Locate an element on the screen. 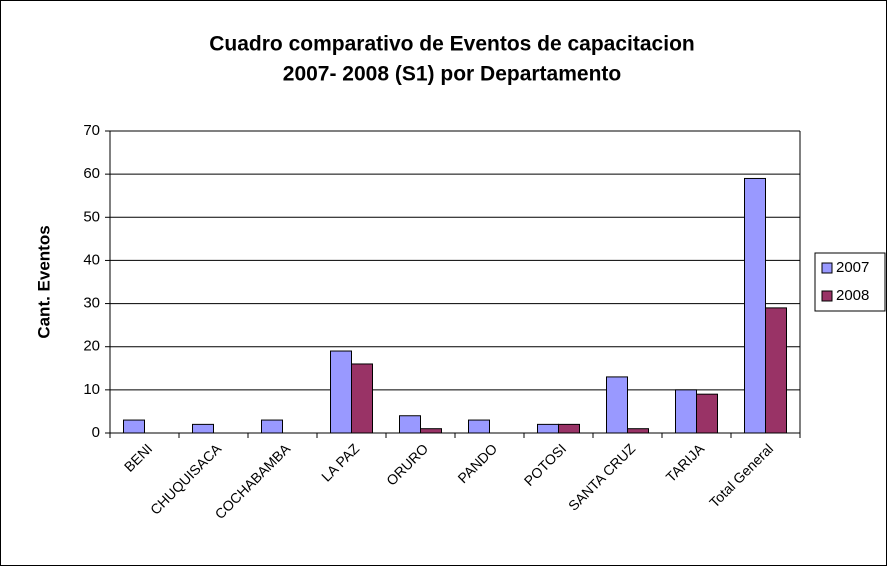  y-tick-label: 50 is located at coordinates (91, 216).